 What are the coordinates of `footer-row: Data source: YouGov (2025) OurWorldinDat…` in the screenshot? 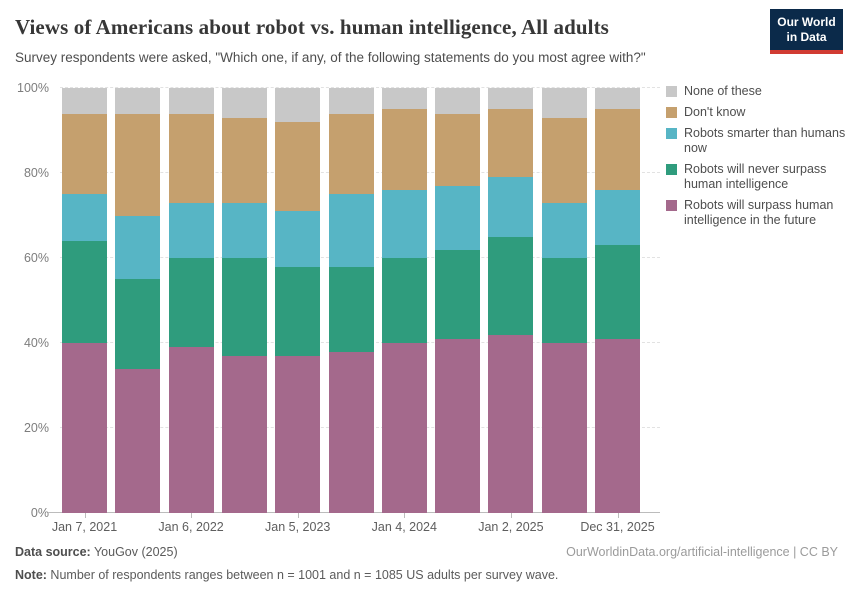 It's located at (426, 552).